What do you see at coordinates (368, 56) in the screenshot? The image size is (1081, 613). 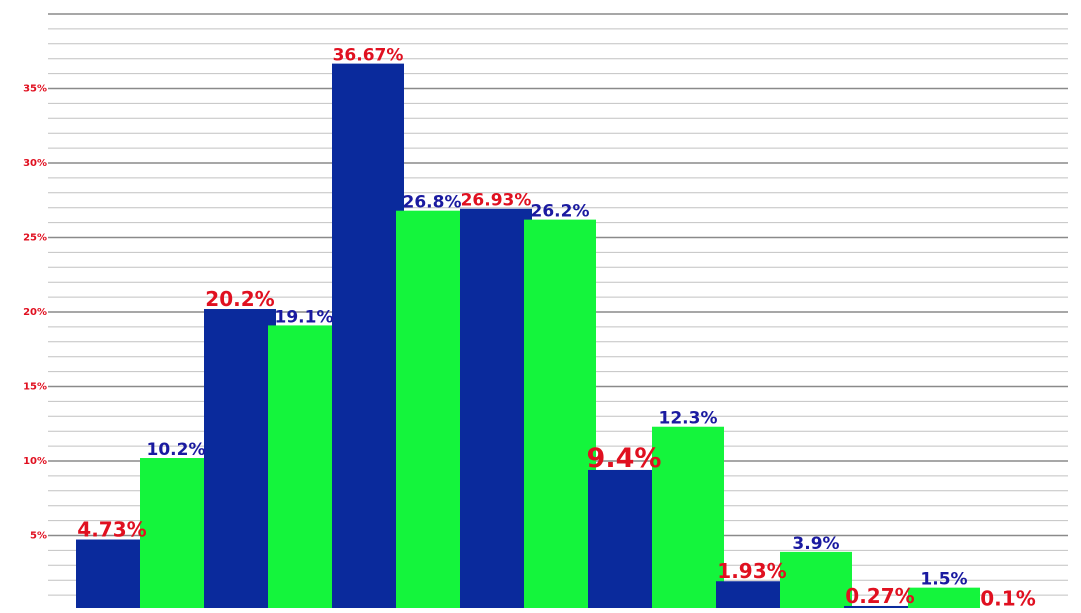 I see `bar-value-label: 36.67%` at bounding box center [368, 56].